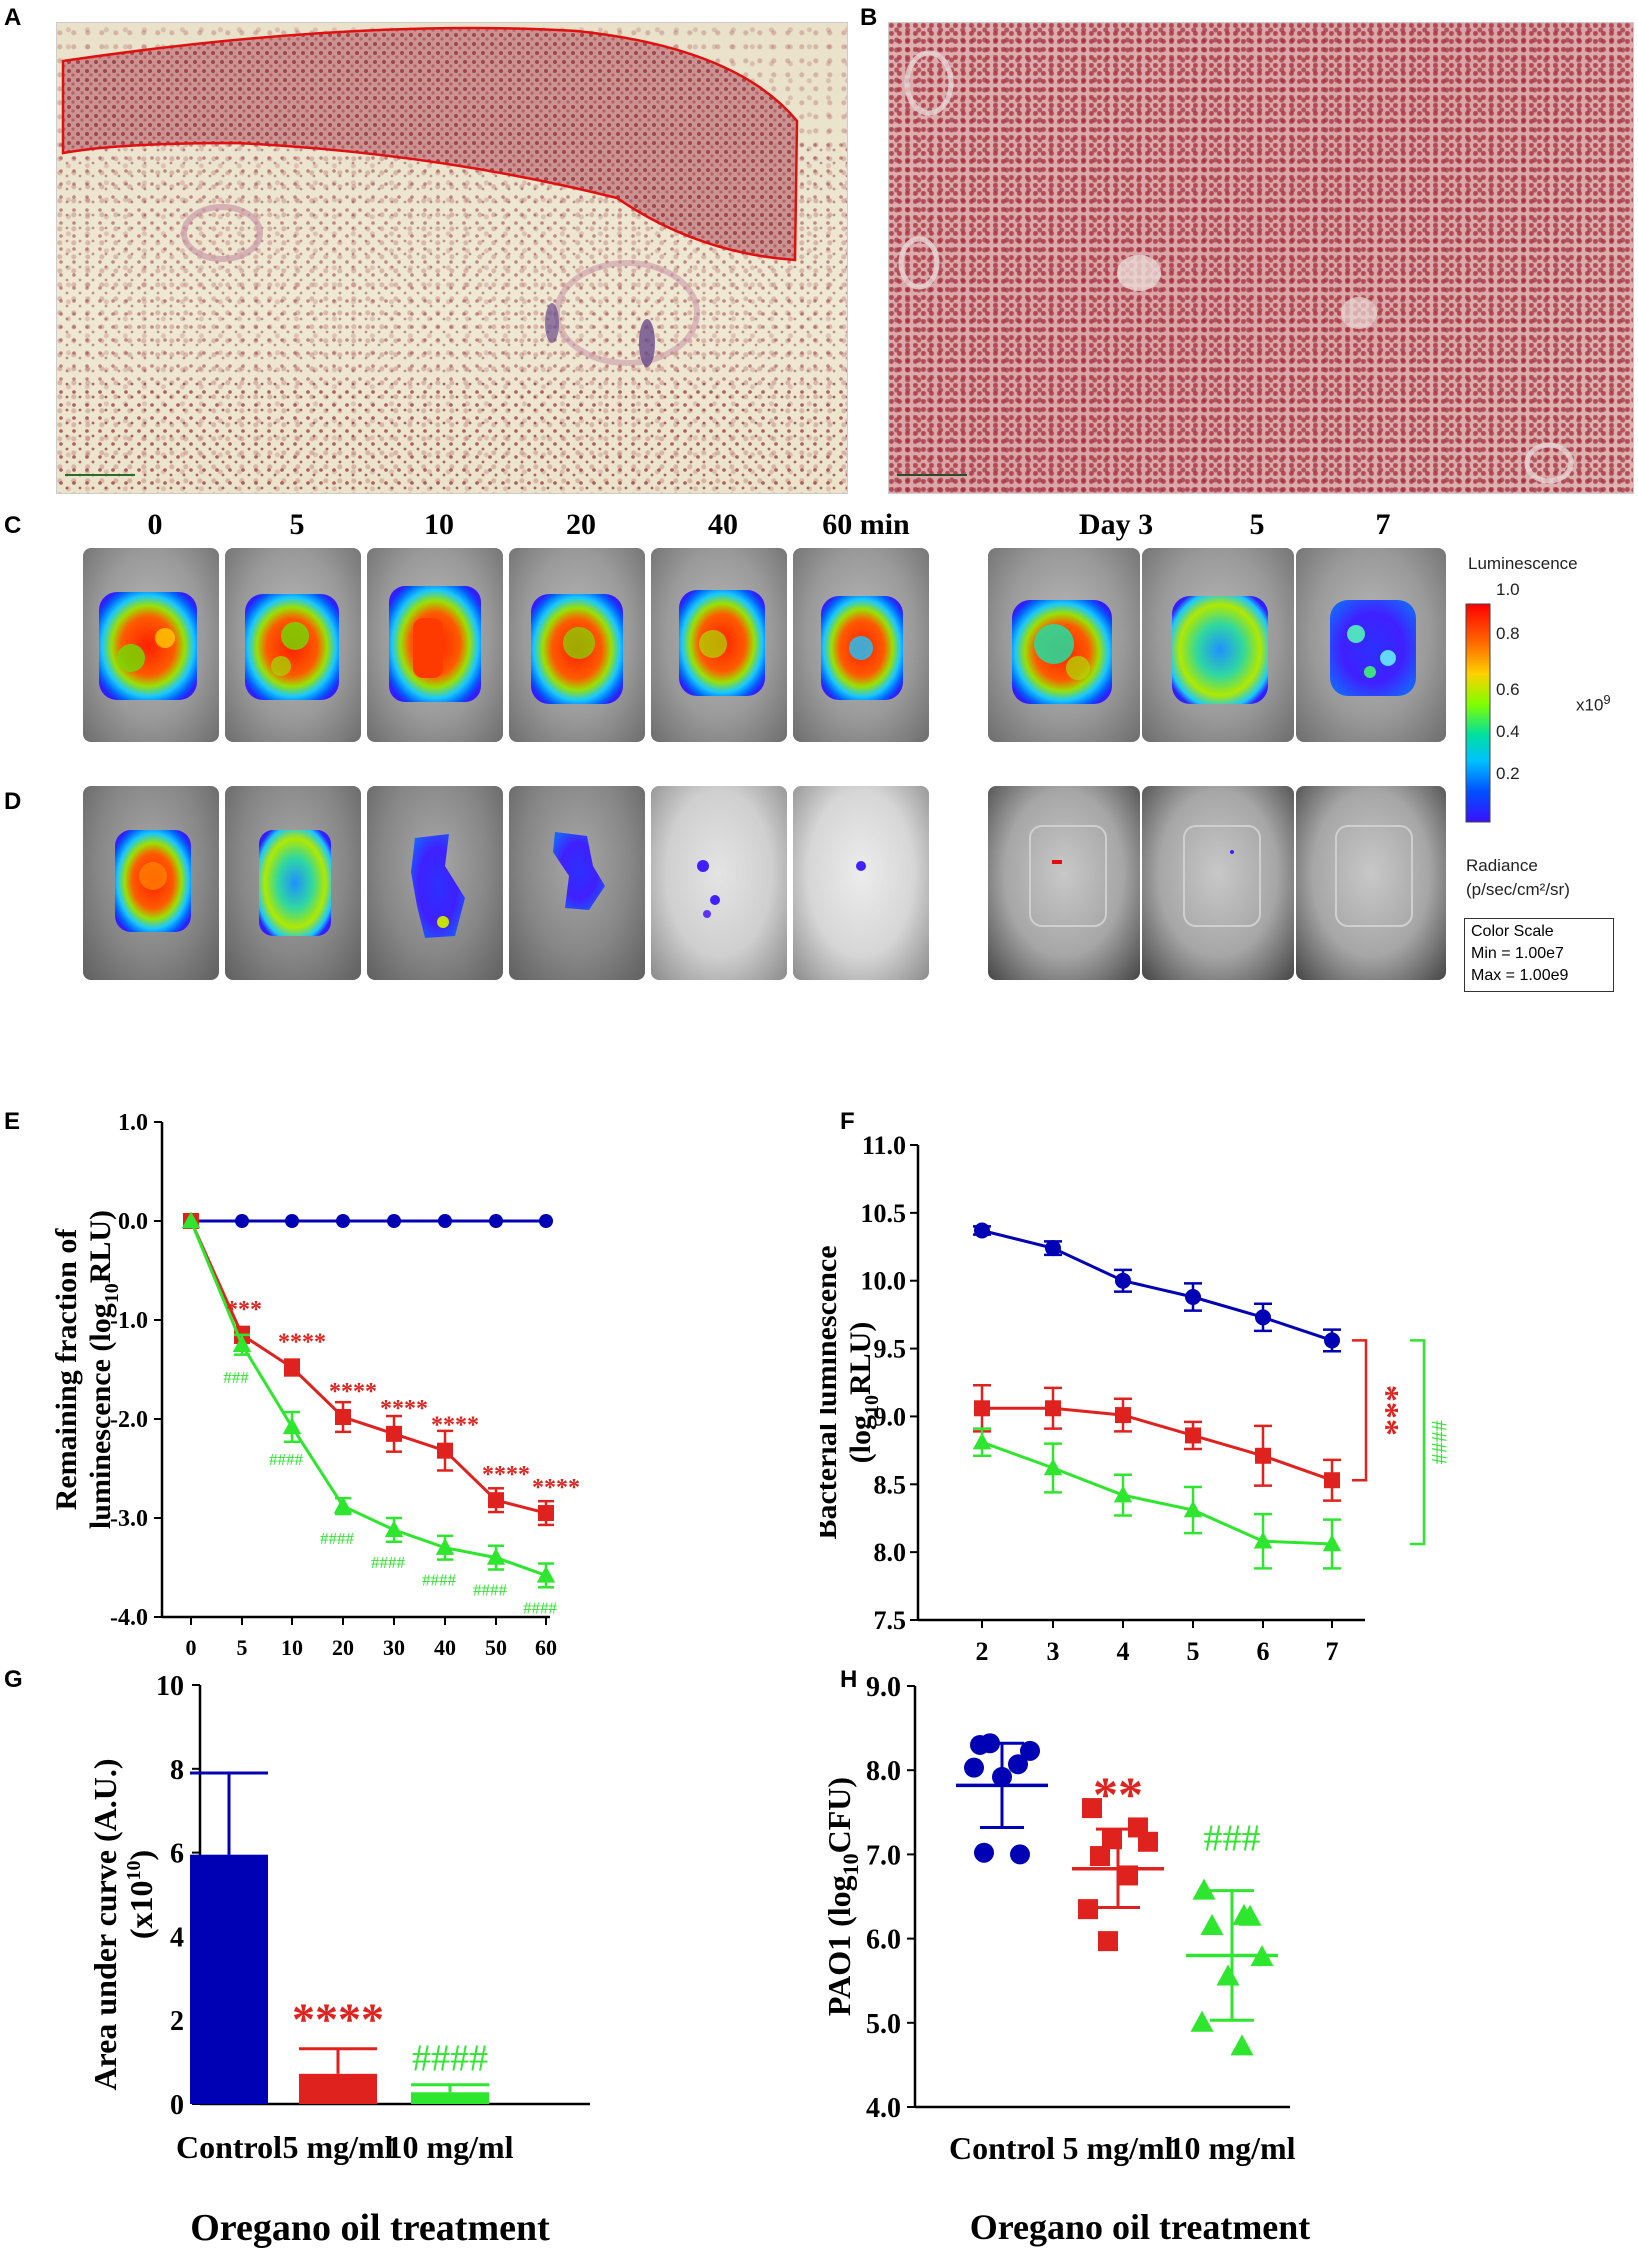 This screenshot has width=1638, height=2258. Describe the element at coordinates (1386, 1410) in the screenshot. I see `f-sig-low: ***` at that location.